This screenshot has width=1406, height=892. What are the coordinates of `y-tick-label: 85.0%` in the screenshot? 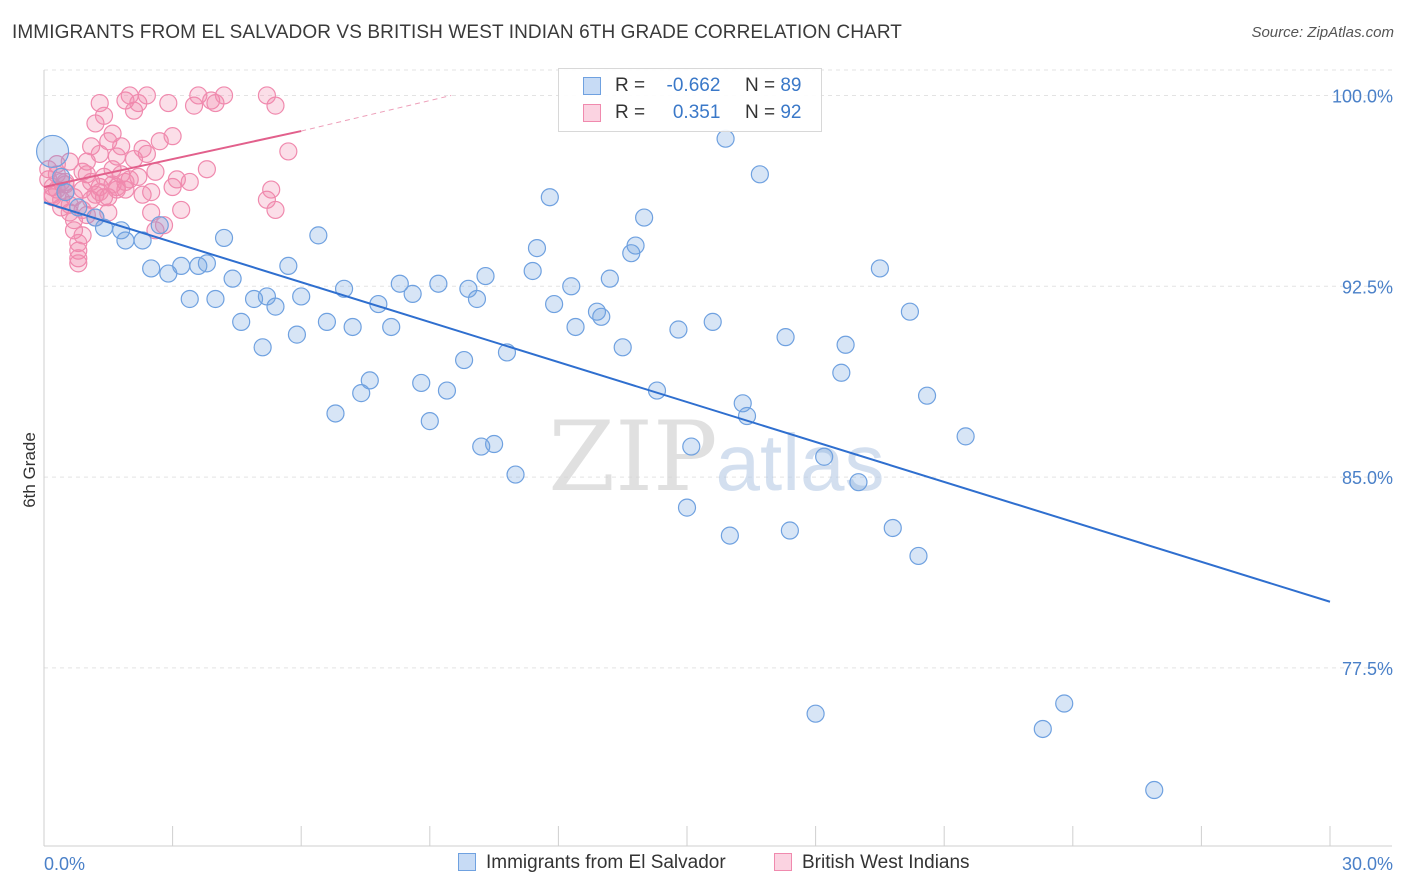 It's located at (1367, 478).